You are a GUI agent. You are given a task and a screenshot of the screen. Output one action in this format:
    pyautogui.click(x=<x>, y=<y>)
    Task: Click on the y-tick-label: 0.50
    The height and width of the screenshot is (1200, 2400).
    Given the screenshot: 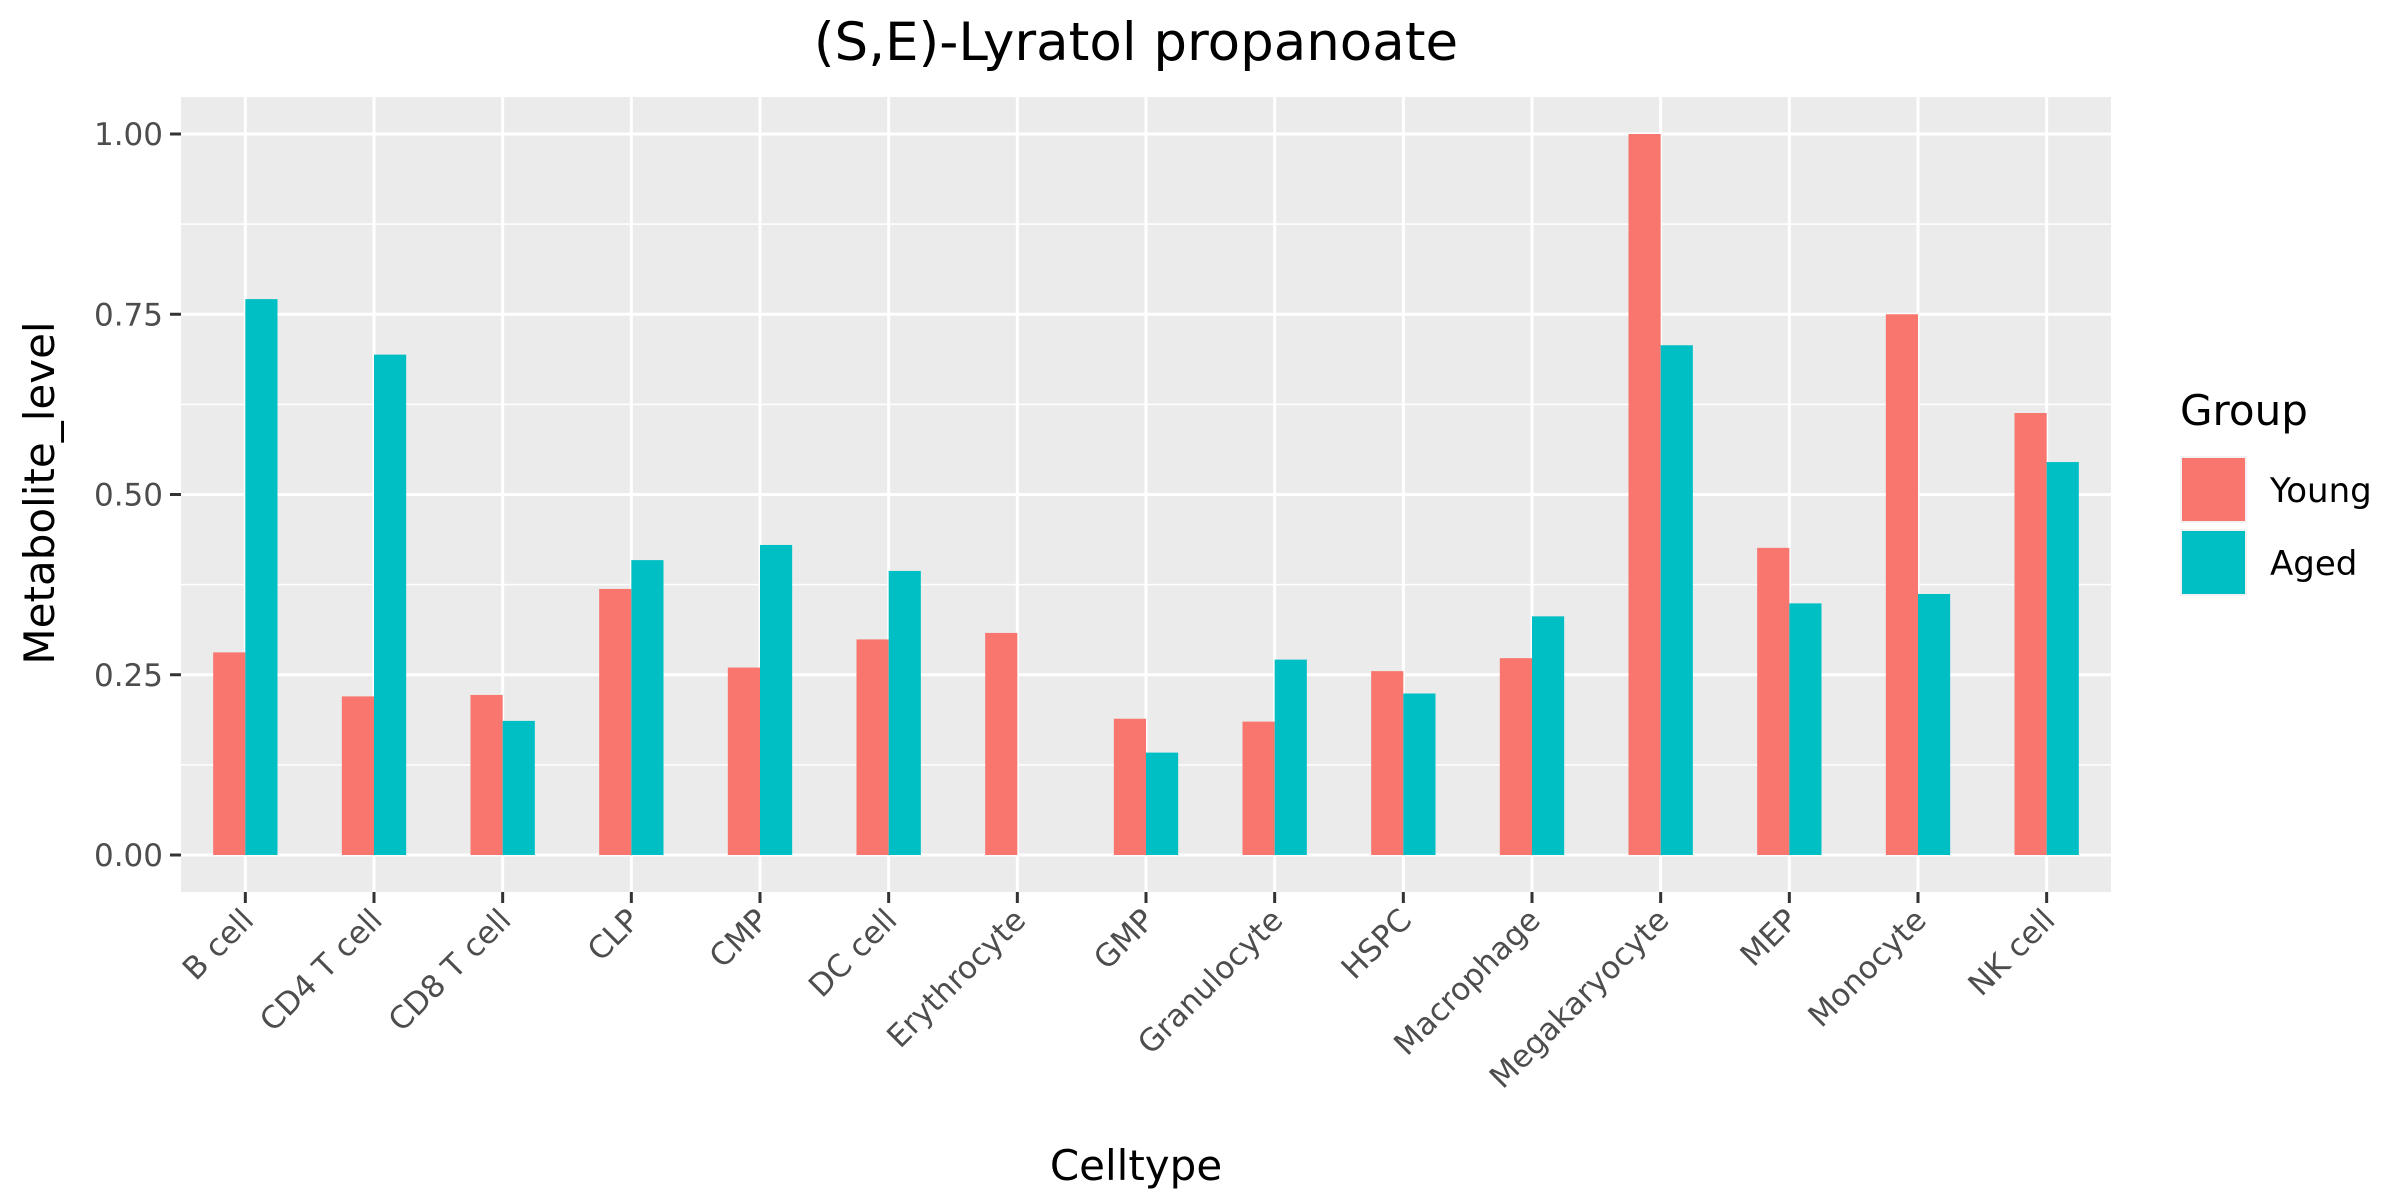 What is the action you would take?
    pyautogui.click(x=128, y=496)
    